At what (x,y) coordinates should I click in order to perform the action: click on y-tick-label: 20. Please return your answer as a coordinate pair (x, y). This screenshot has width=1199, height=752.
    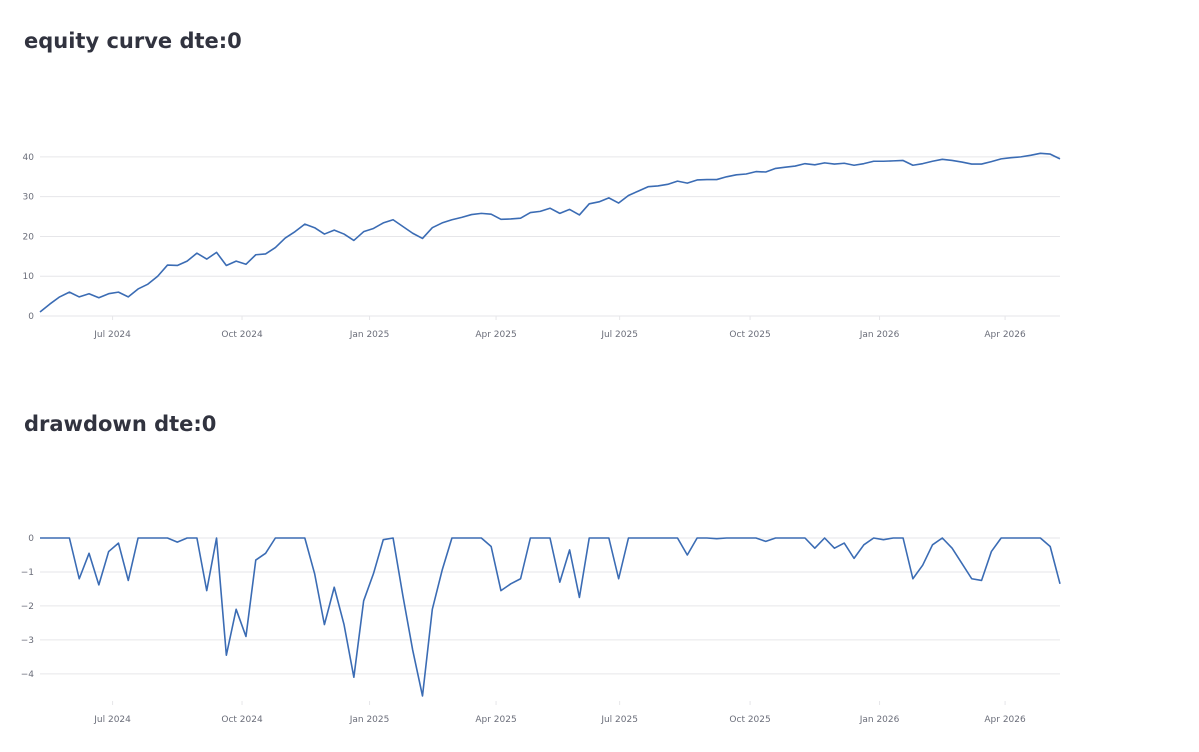
    Looking at the image, I should click on (29, 237).